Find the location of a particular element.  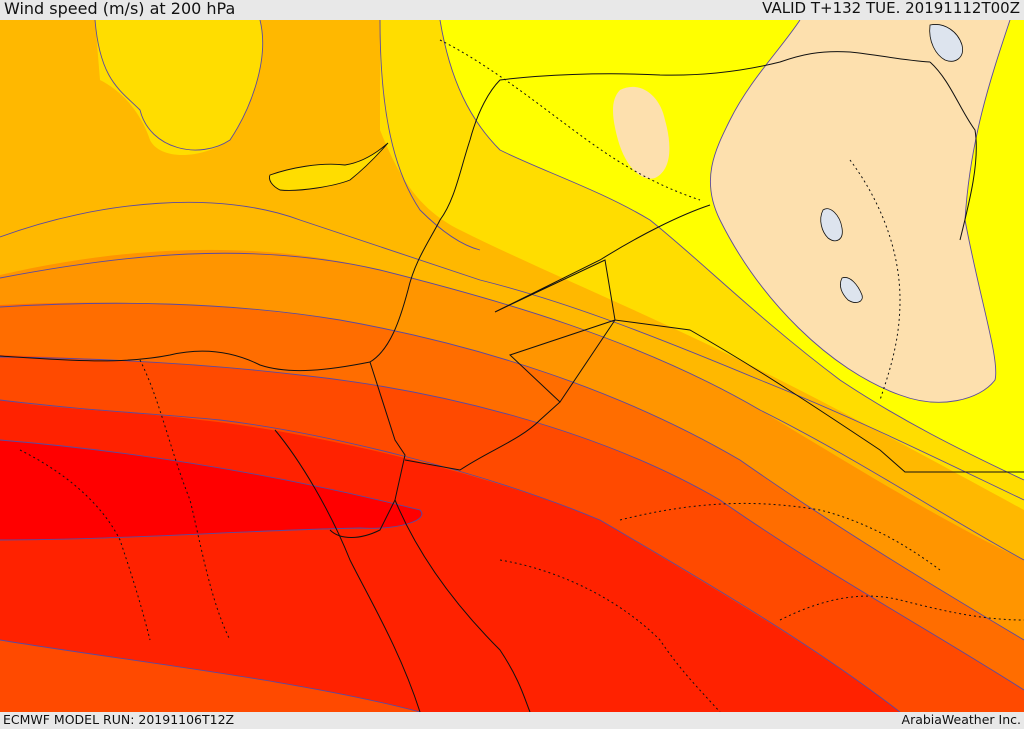

band-orange-red-south is located at coordinates (210, 676).